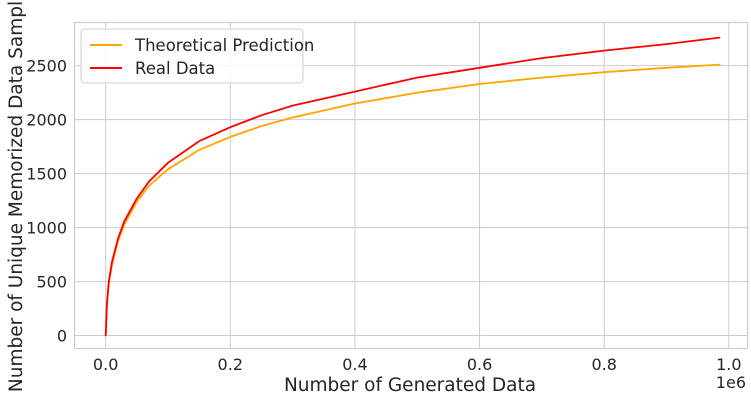 This screenshot has height=407, width=751. I want to click on x-tick-label: 0.2, so click(230, 364).